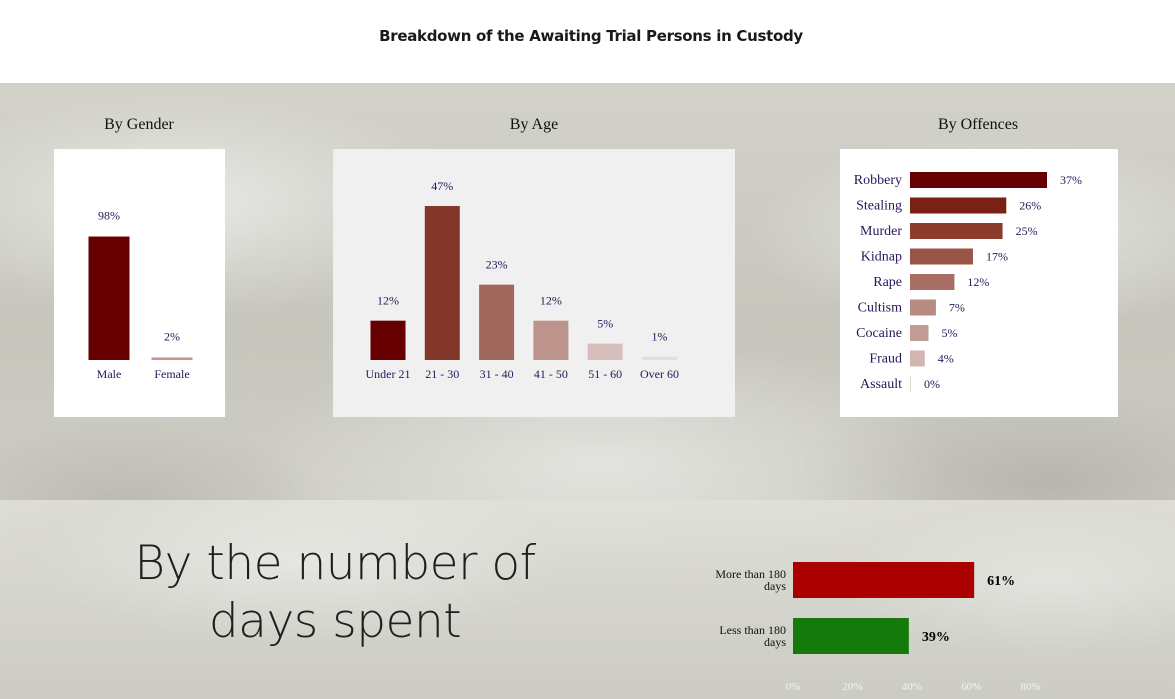 The height and width of the screenshot is (699, 1175). What do you see at coordinates (997, 257) in the screenshot?
I see `offence-value-label: 17%` at bounding box center [997, 257].